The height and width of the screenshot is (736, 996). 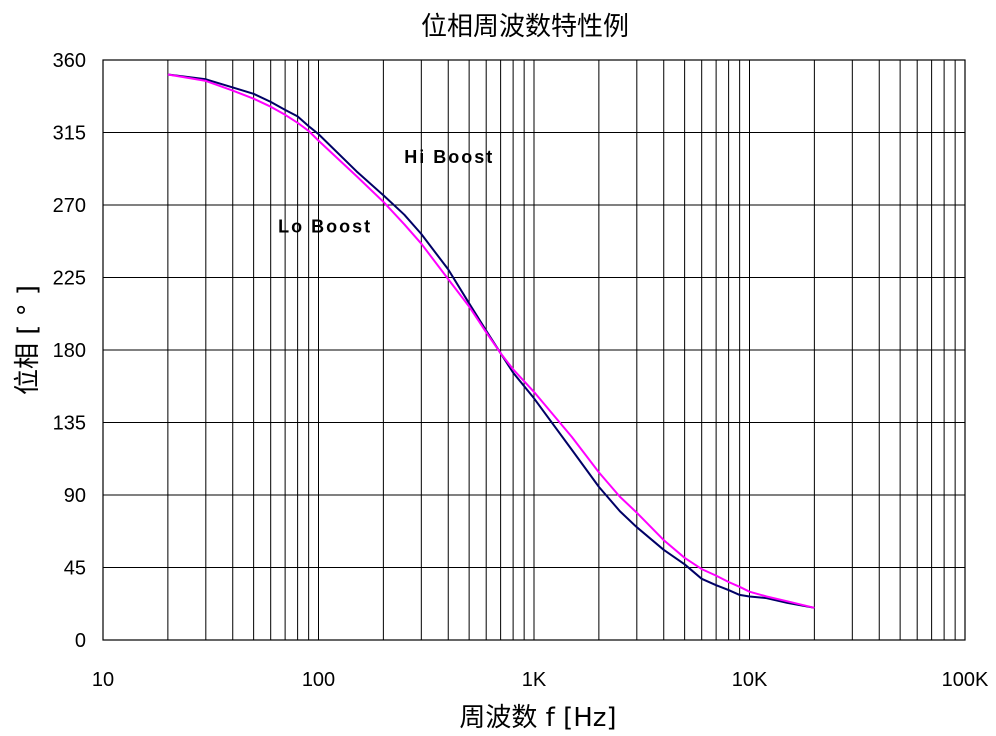 I want to click on annotation-label: Lo Boost, so click(x=325, y=226).